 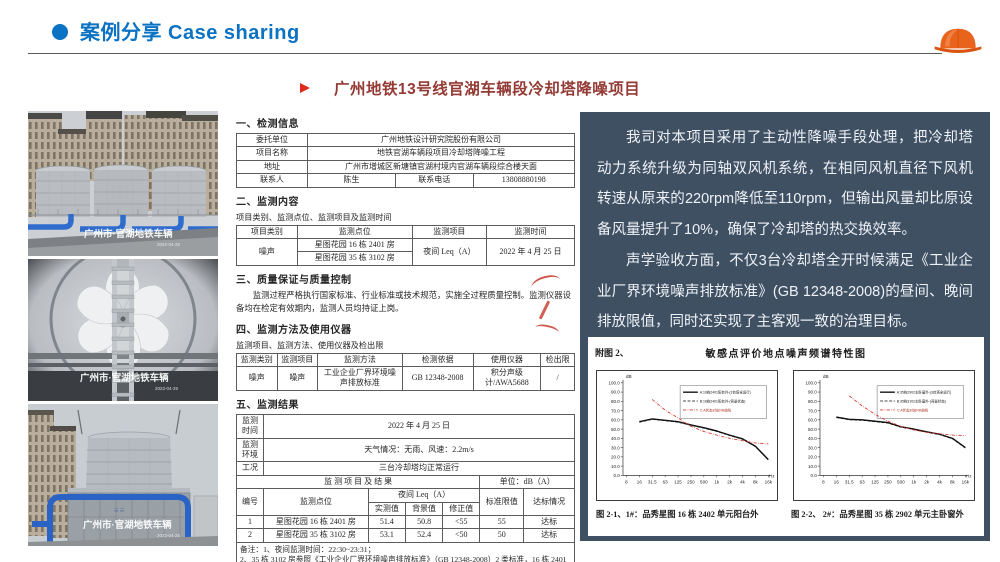 I want to click on table-row: 星图花园 35 栋 3102 房, so click(x=406, y=258).